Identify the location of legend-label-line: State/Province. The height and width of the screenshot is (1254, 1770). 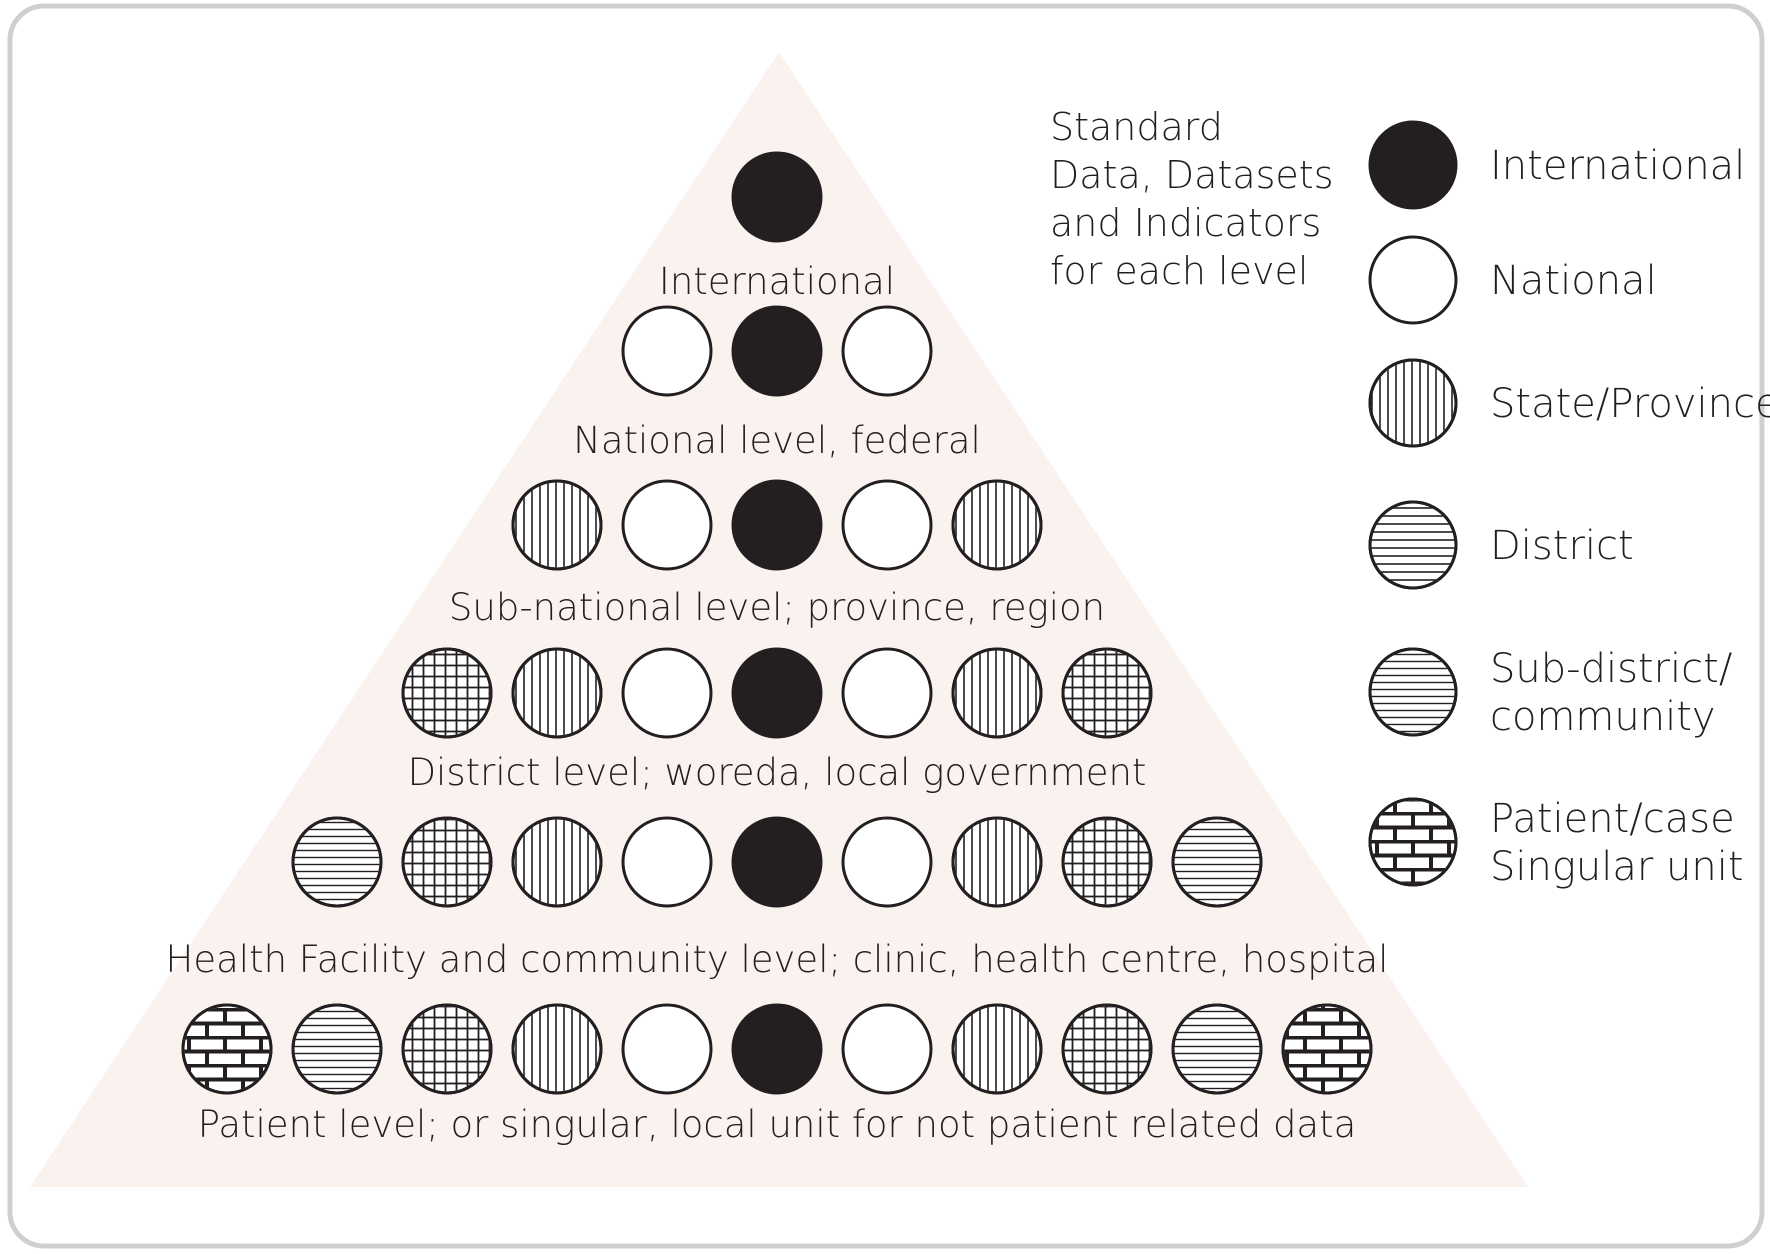
(1630, 404).